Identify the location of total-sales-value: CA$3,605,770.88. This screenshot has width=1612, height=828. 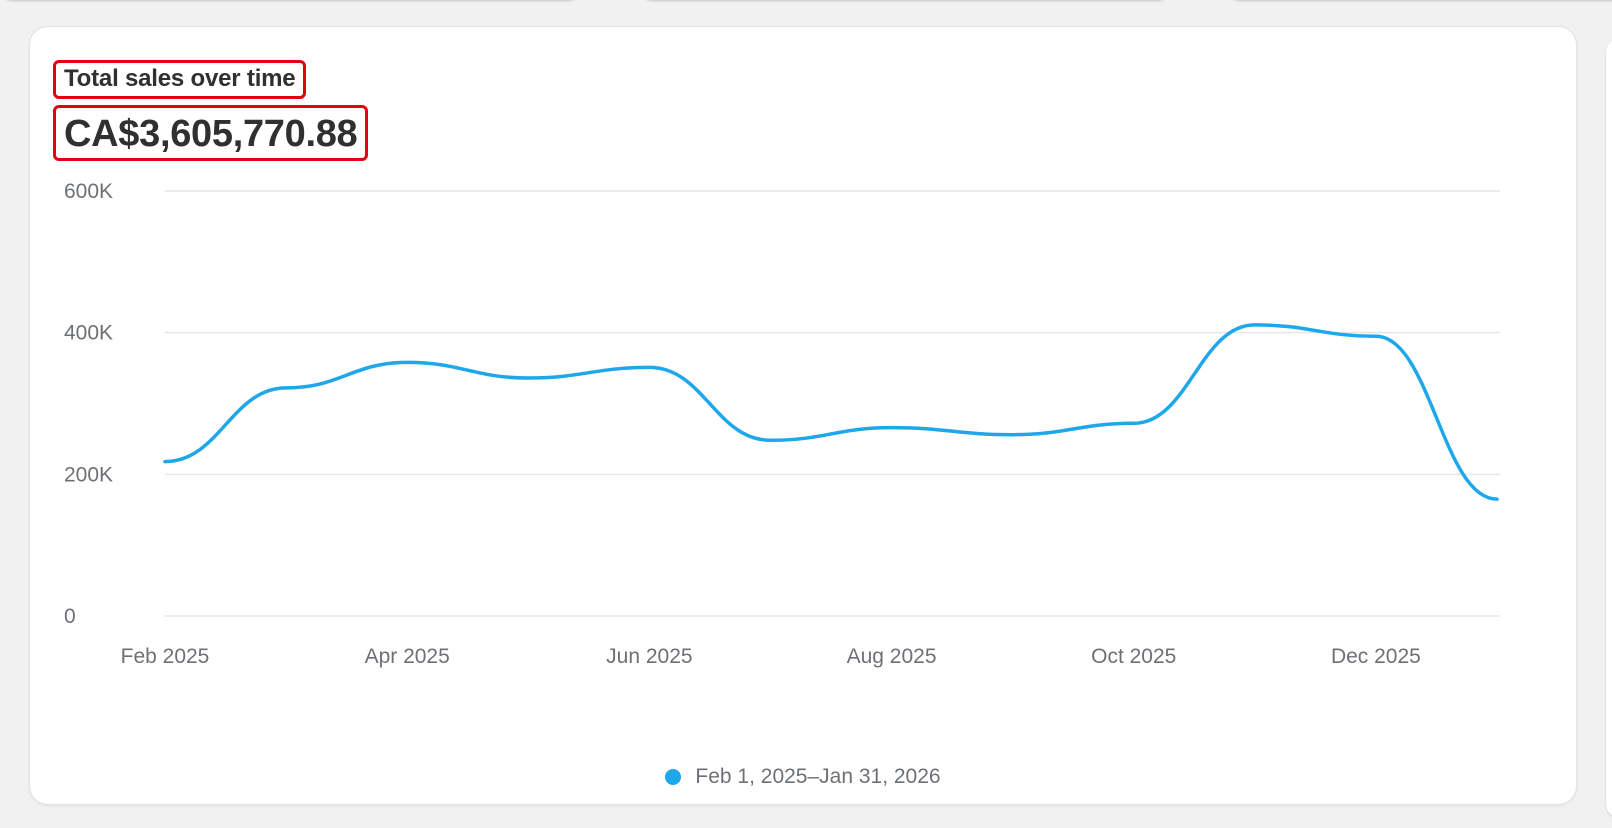
(211, 133).